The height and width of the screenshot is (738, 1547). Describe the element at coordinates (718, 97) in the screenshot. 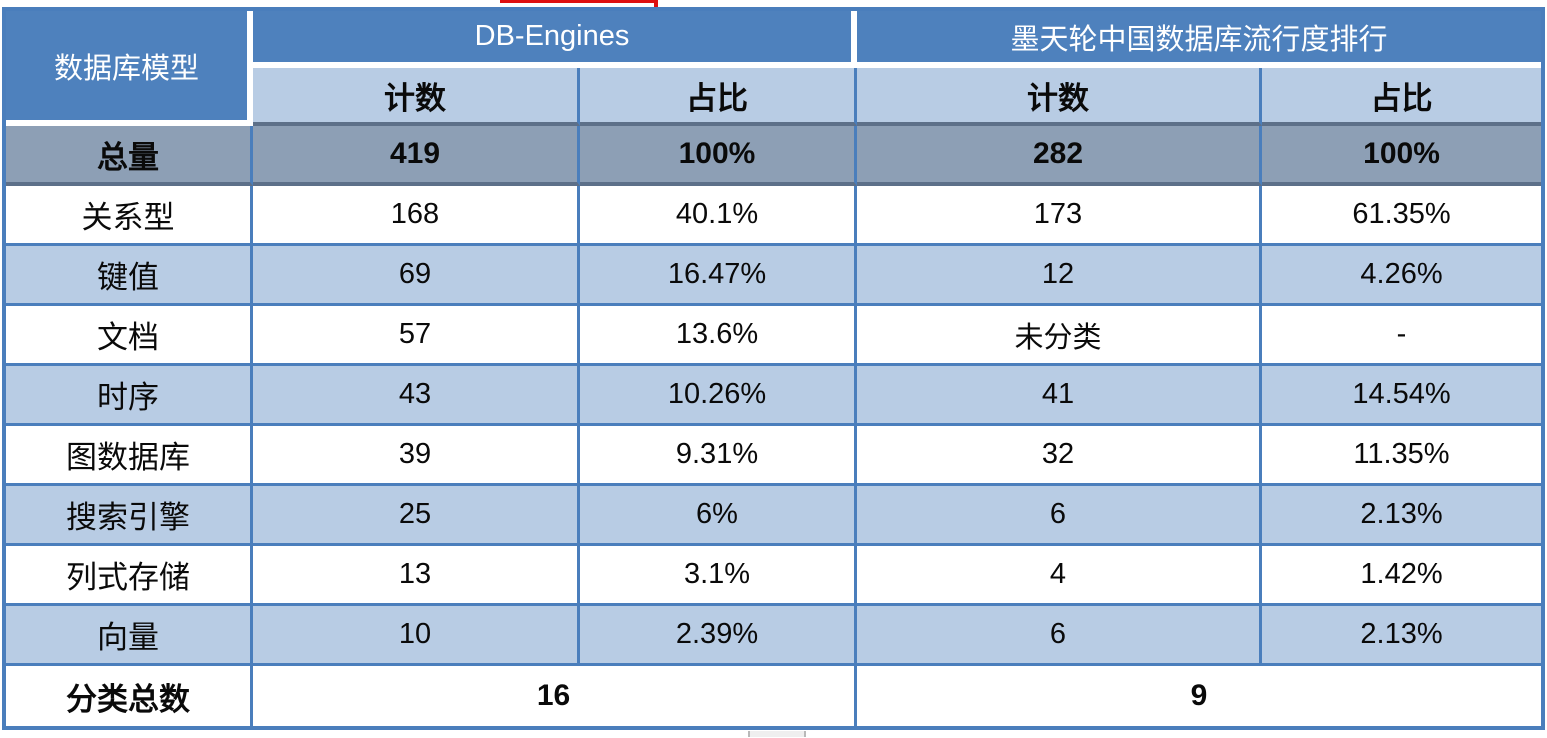

I see `col-header-db-share: 占比` at that location.